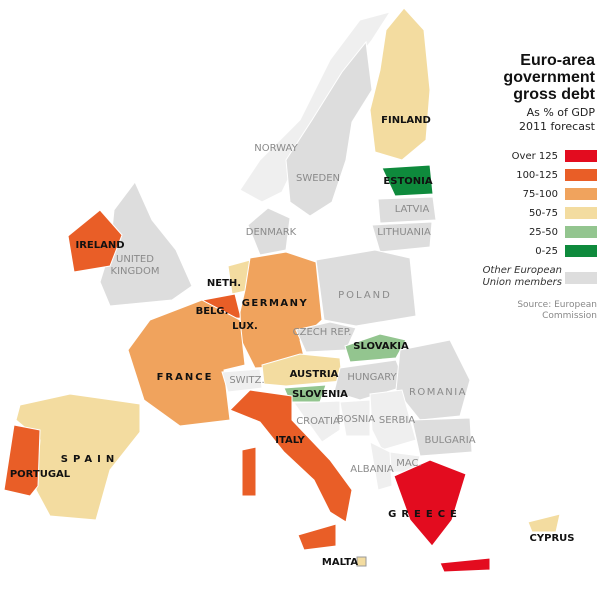 Image resolution: width=599 pixels, height=598 pixels. I want to click on country-label: ALBANIA, so click(372, 469).